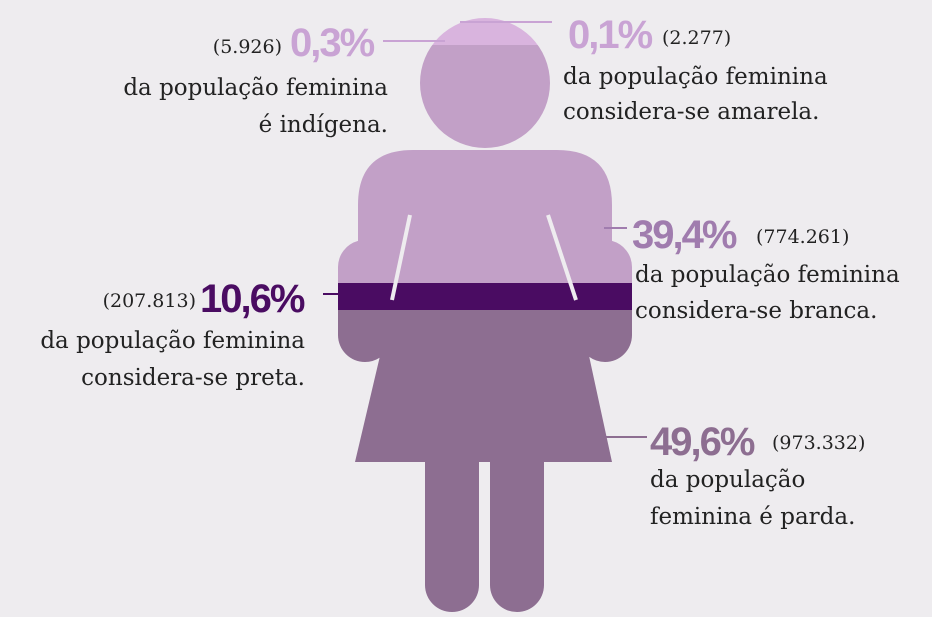 The height and width of the screenshot is (617, 932). I want to click on percent: 10,6%, so click(252, 299).